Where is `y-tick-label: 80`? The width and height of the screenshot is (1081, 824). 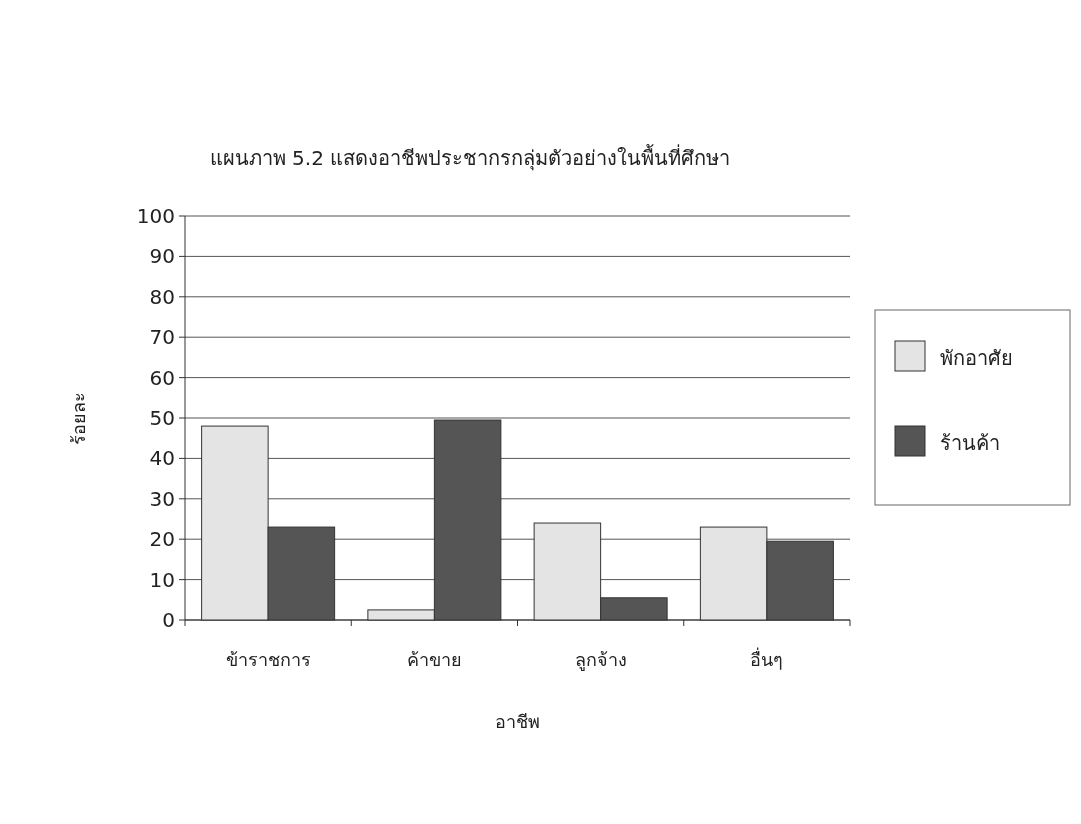 y-tick-label: 80 is located at coordinates (162, 296).